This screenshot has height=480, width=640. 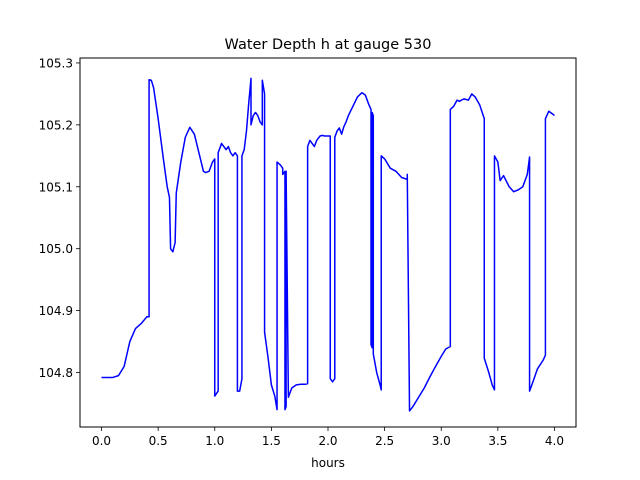 I want to click on x-tick-label: 0.0, so click(x=101, y=441).